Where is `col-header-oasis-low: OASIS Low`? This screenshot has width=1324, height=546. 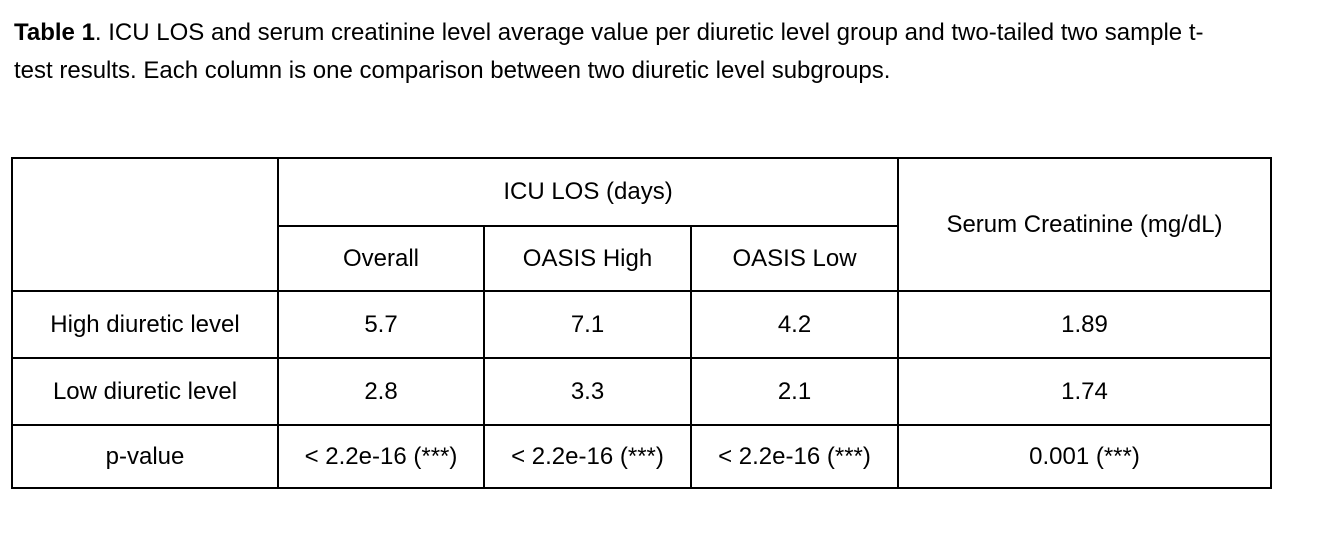 col-header-oasis-low: OASIS Low is located at coordinates (794, 258).